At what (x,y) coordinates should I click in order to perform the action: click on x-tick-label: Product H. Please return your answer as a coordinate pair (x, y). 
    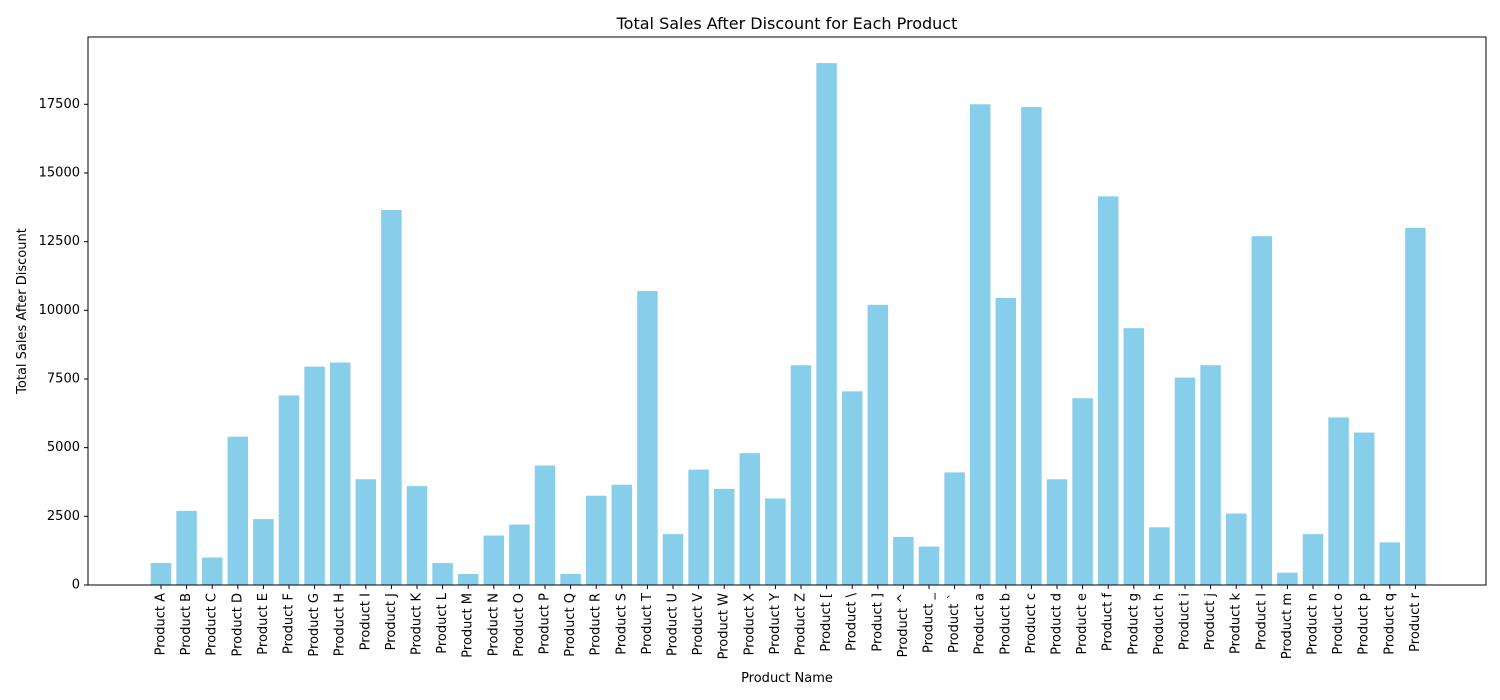
    Looking at the image, I should click on (340, 624).